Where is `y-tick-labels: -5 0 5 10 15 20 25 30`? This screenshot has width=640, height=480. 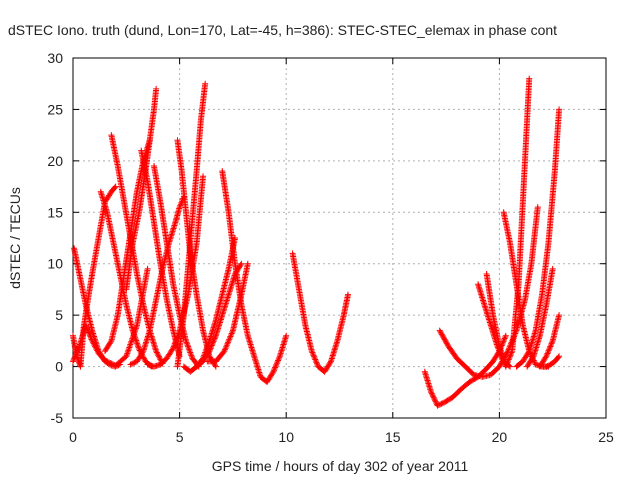
y-tick-labels: -5 0 5 10 15 20 25 30 is located at coordinates (55, 238).